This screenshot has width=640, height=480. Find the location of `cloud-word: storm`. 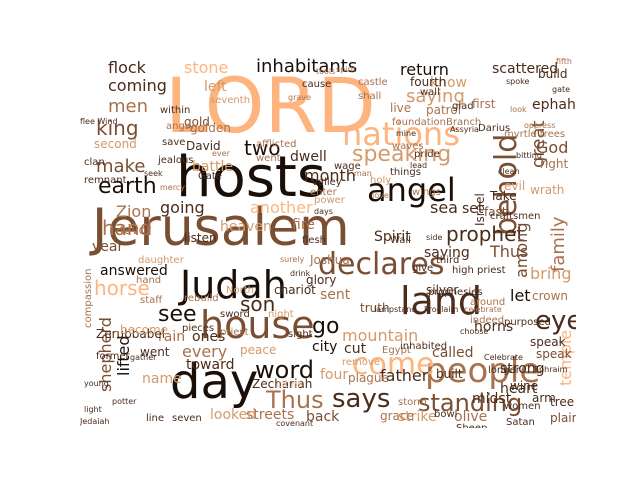

cloud-word: storm is located at coordinates (412, 402).